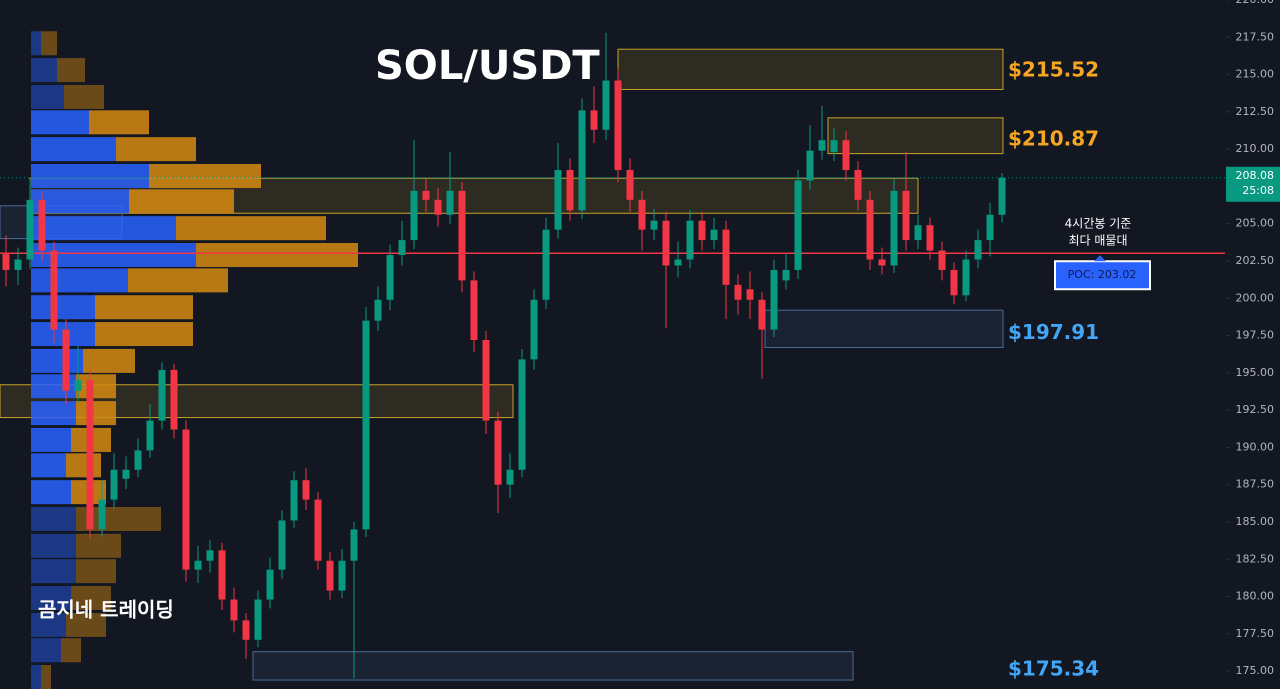 The width and height of the screenshot is (1280, 689). What do you see at coordinates (106, 610) in the screenshot?
I see `watermark: 곰지네 트레이딩` at bounding box center [106, 610].